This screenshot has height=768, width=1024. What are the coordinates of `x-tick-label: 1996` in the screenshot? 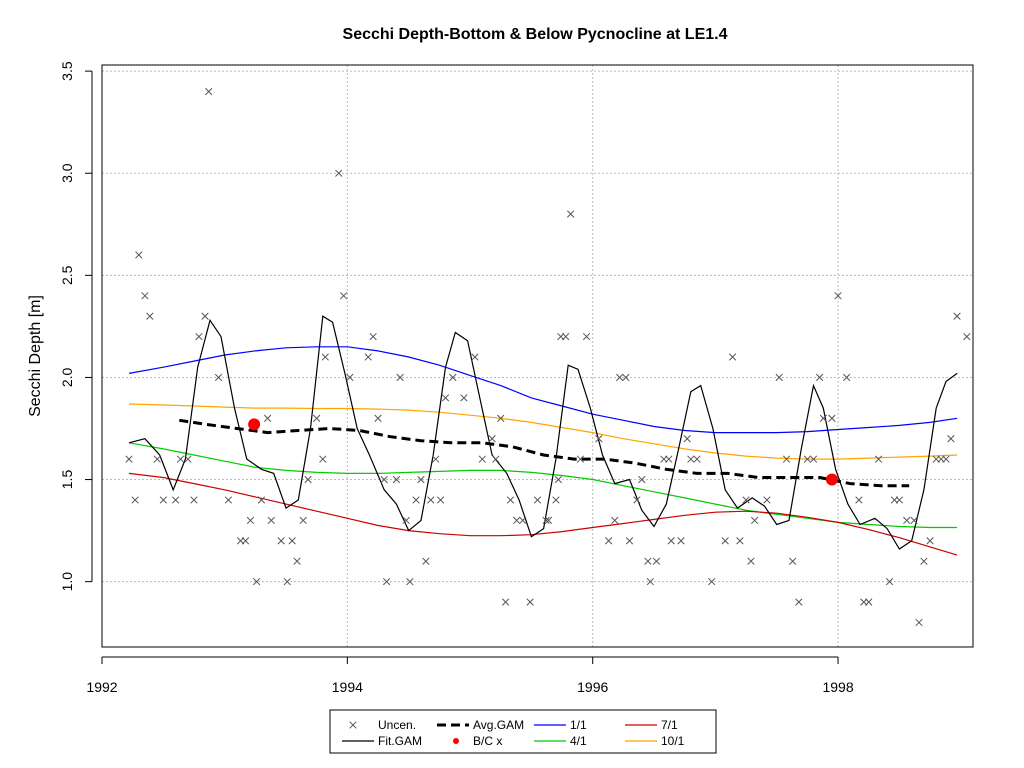 It's located at (592, 687).